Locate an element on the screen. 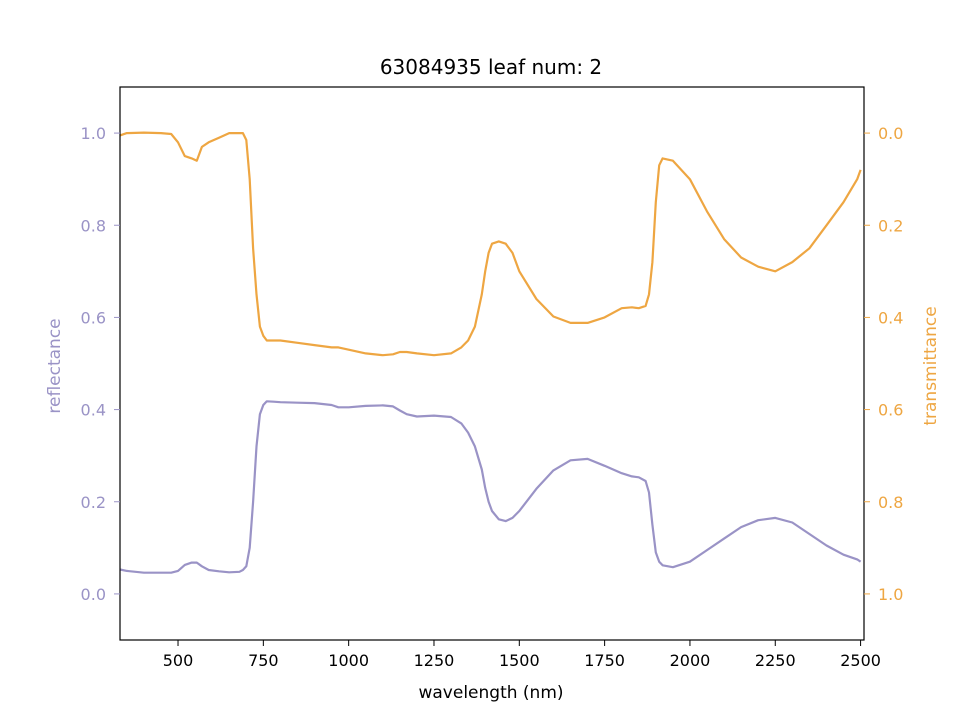 This screenshot has height=720, width=960. x-tick-label: 2000 is located at coordinates (690, 660).